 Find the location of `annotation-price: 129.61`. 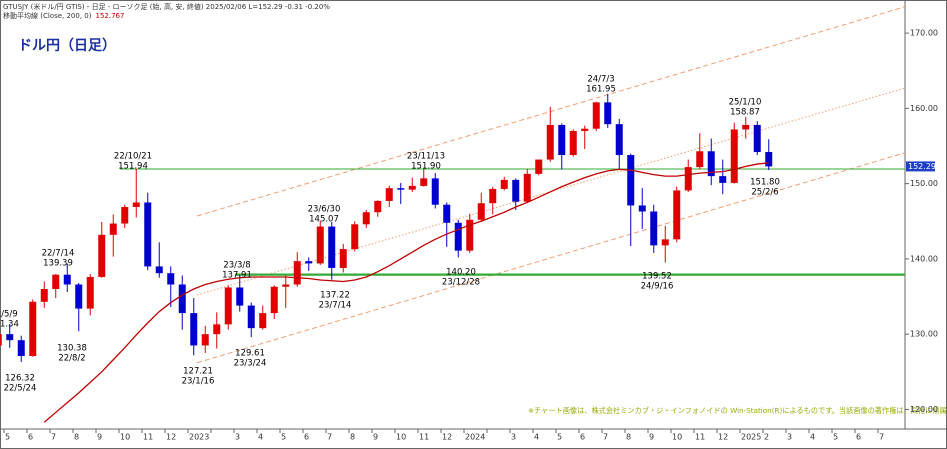

annotation-price: 129.61 is located at coordinates (250, 354).